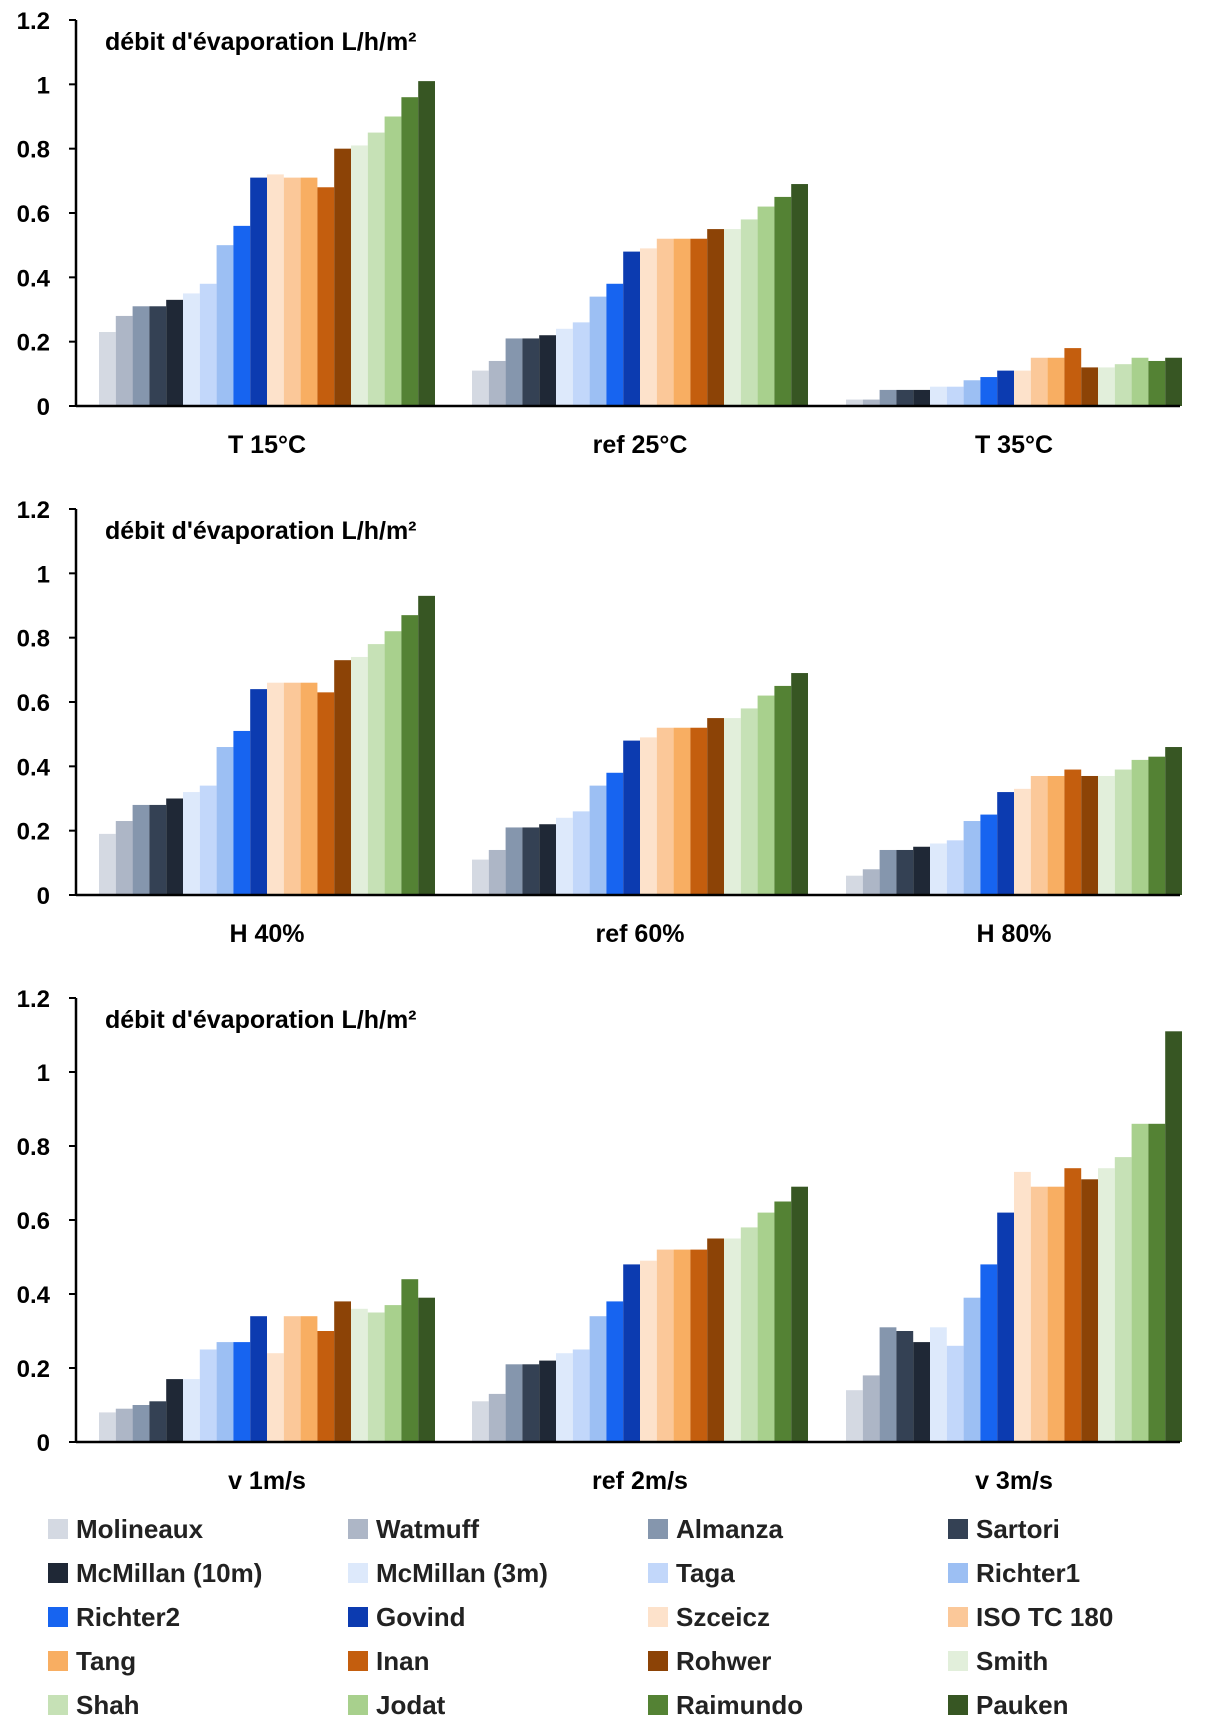 Image resolution: width=1208 pixels, height=1722 pixels. I want to click on legend-item: Shah, so click(94, 1705).